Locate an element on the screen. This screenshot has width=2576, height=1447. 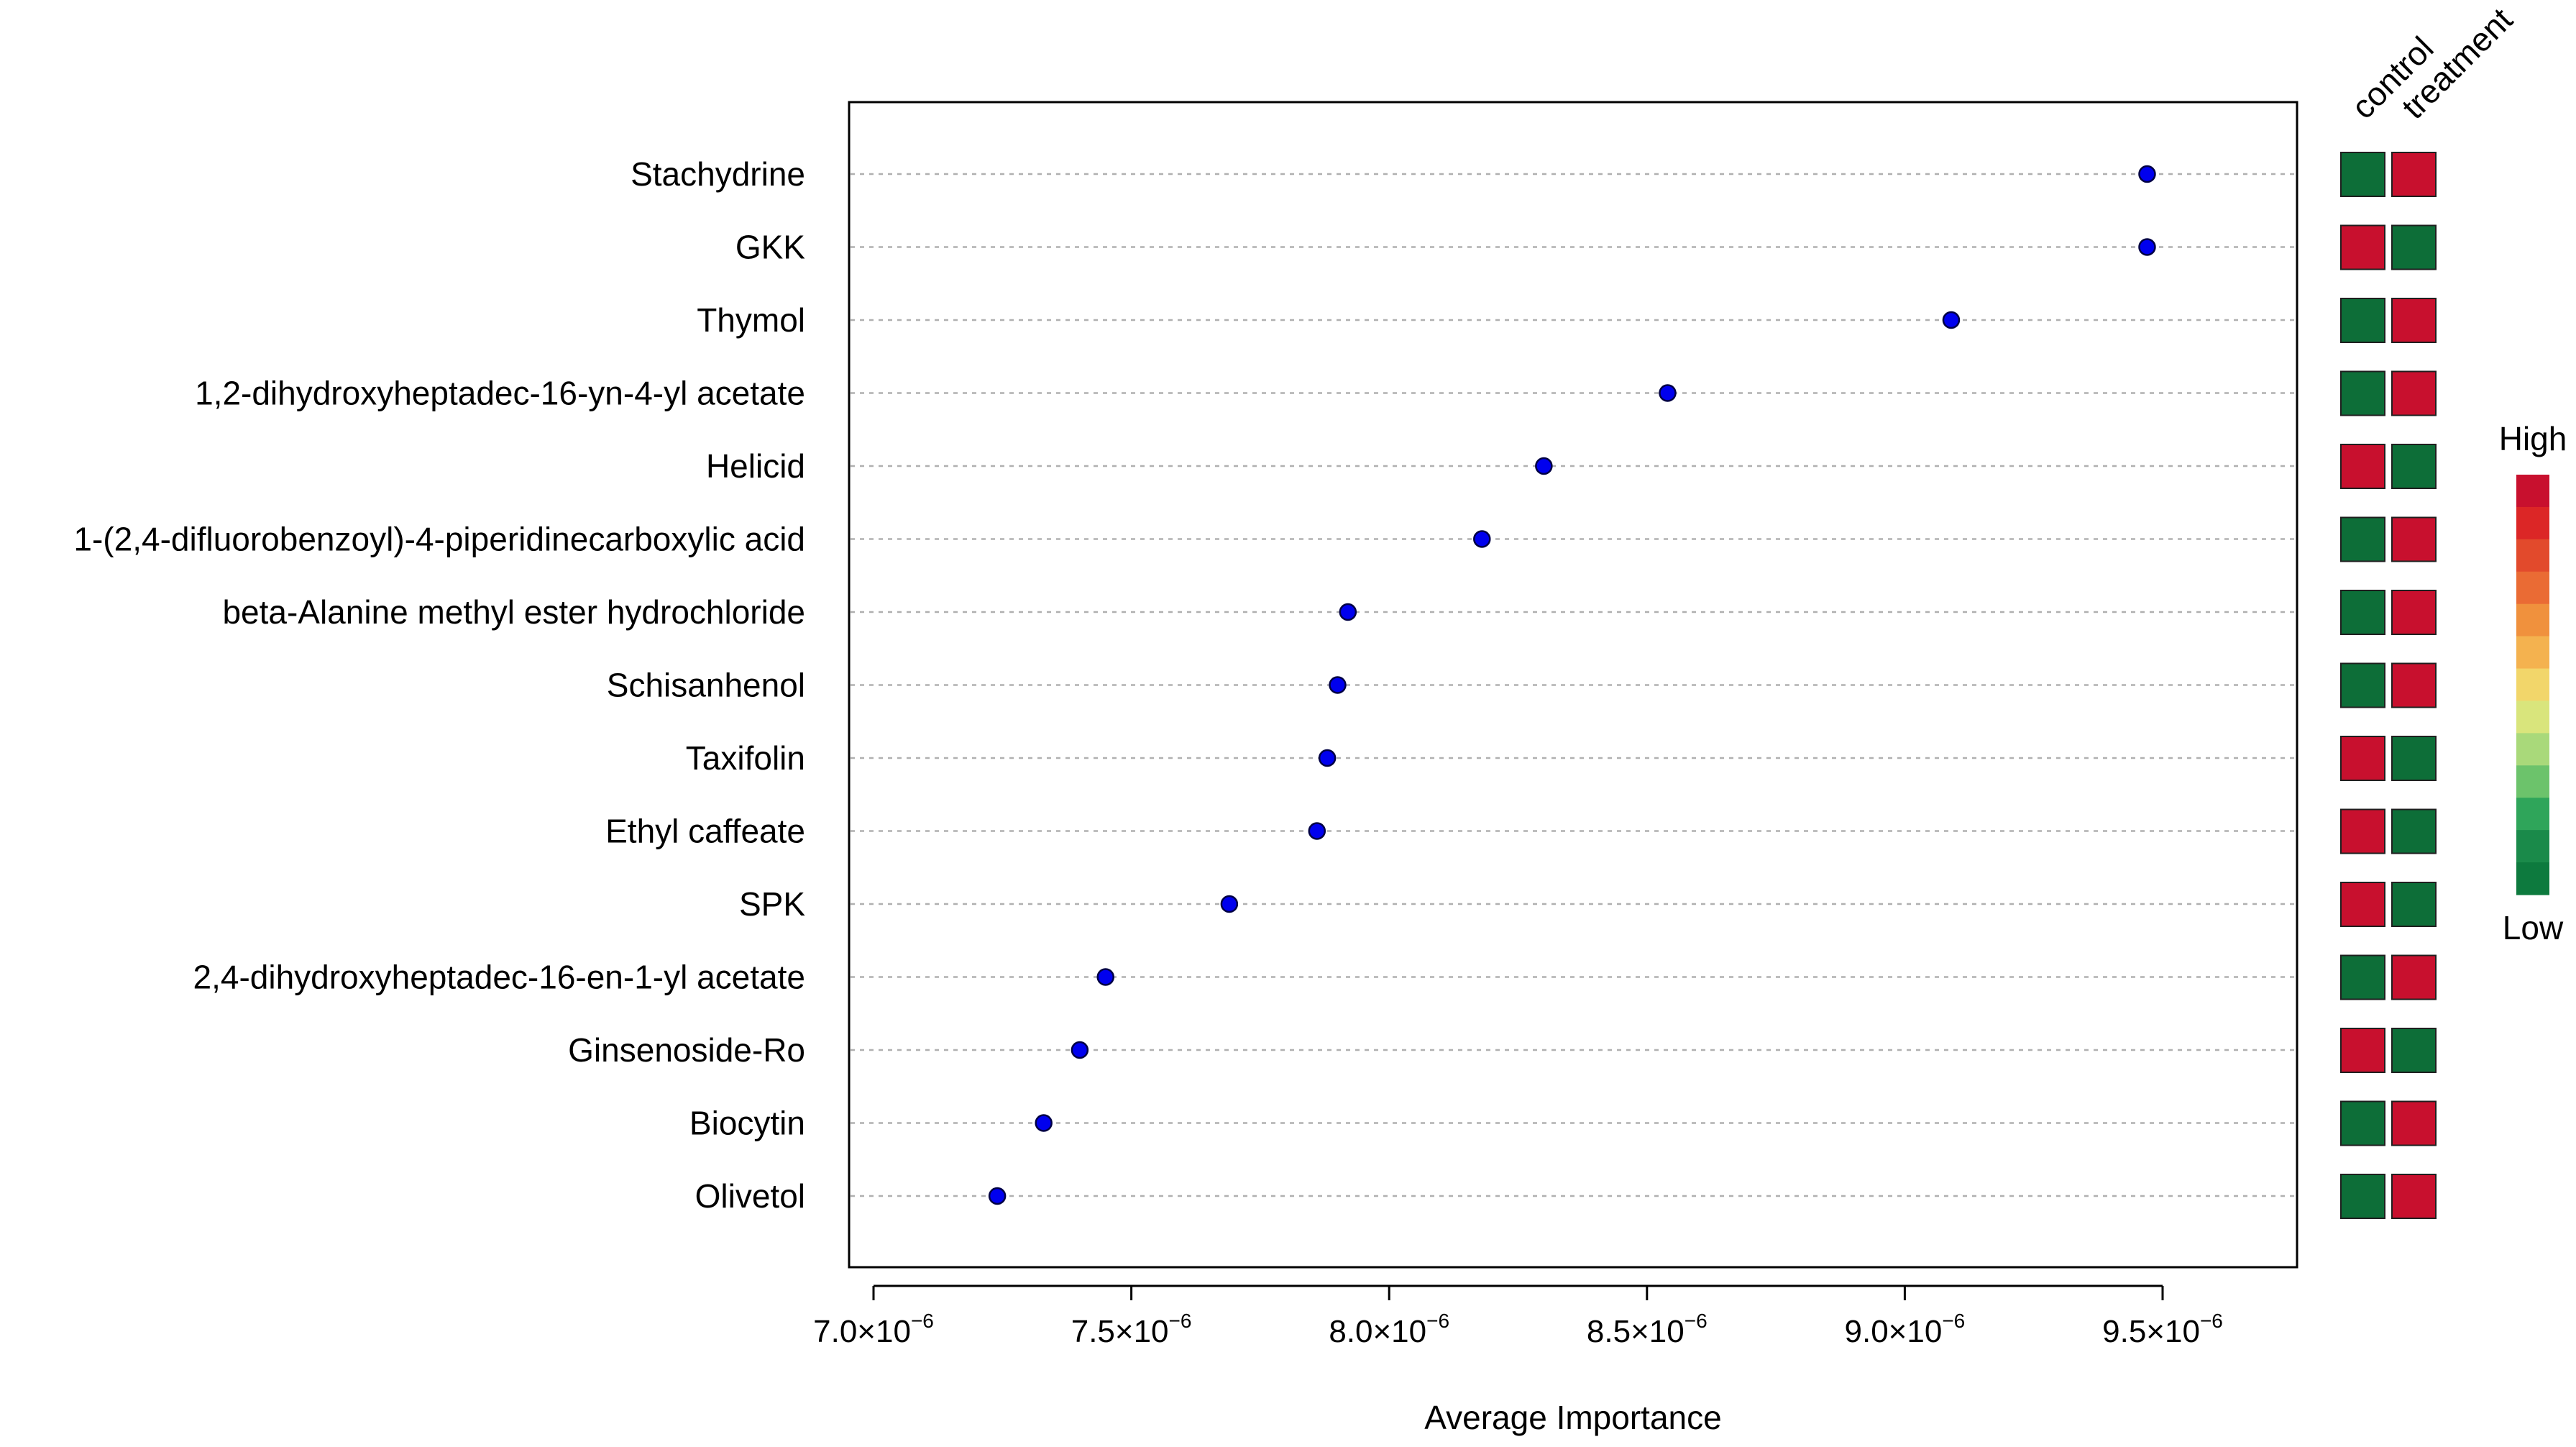
x-tick-label: 8.5×10⁻⁶ is located at coordinates (1647, 1329).